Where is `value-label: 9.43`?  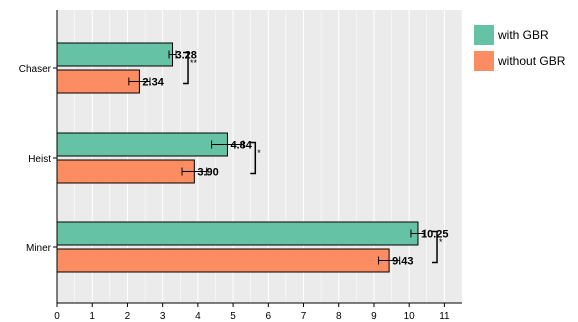
value-label: 9.43 is located at coordinates (402, 262).